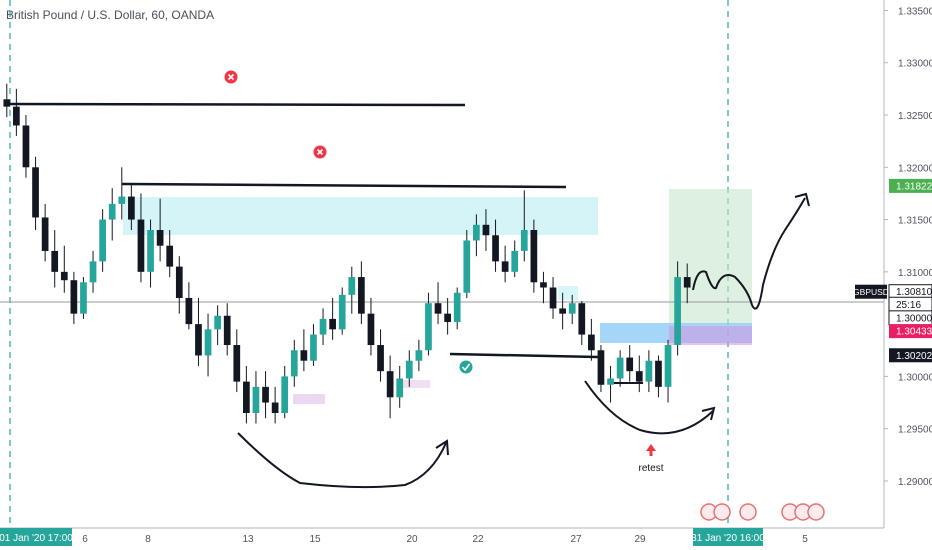 This screenshot has width=932, height=550. I want to click on time-tick-label: 22, so click(478, 539).